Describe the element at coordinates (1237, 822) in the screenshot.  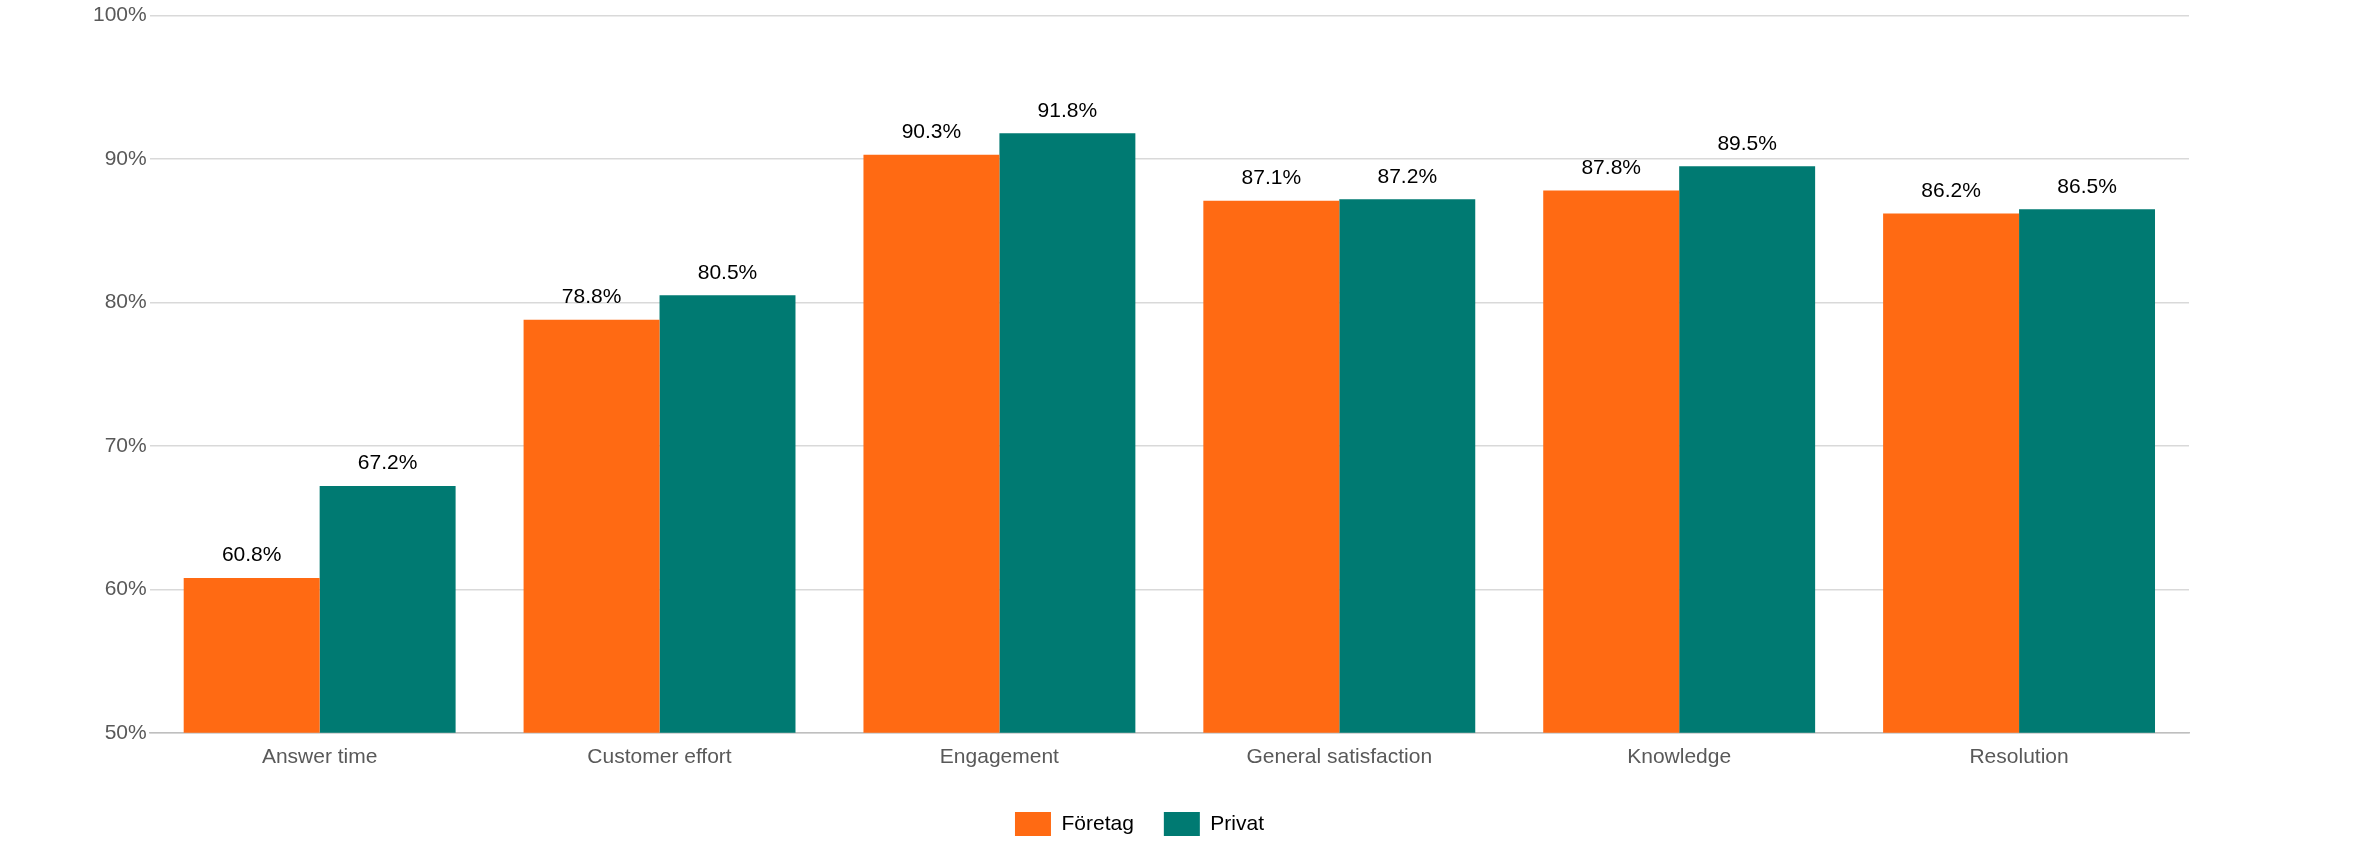
I see `legend-label: Privat` at that location.